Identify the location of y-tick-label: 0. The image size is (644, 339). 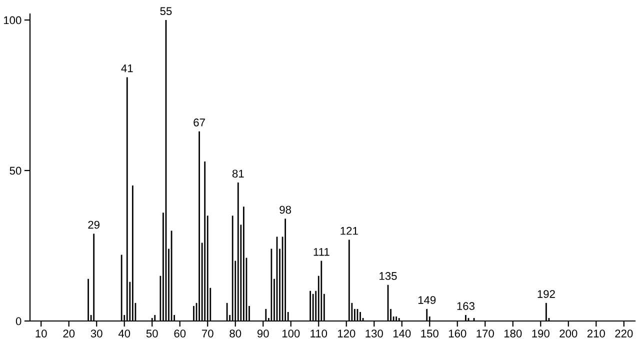
(19, 321).